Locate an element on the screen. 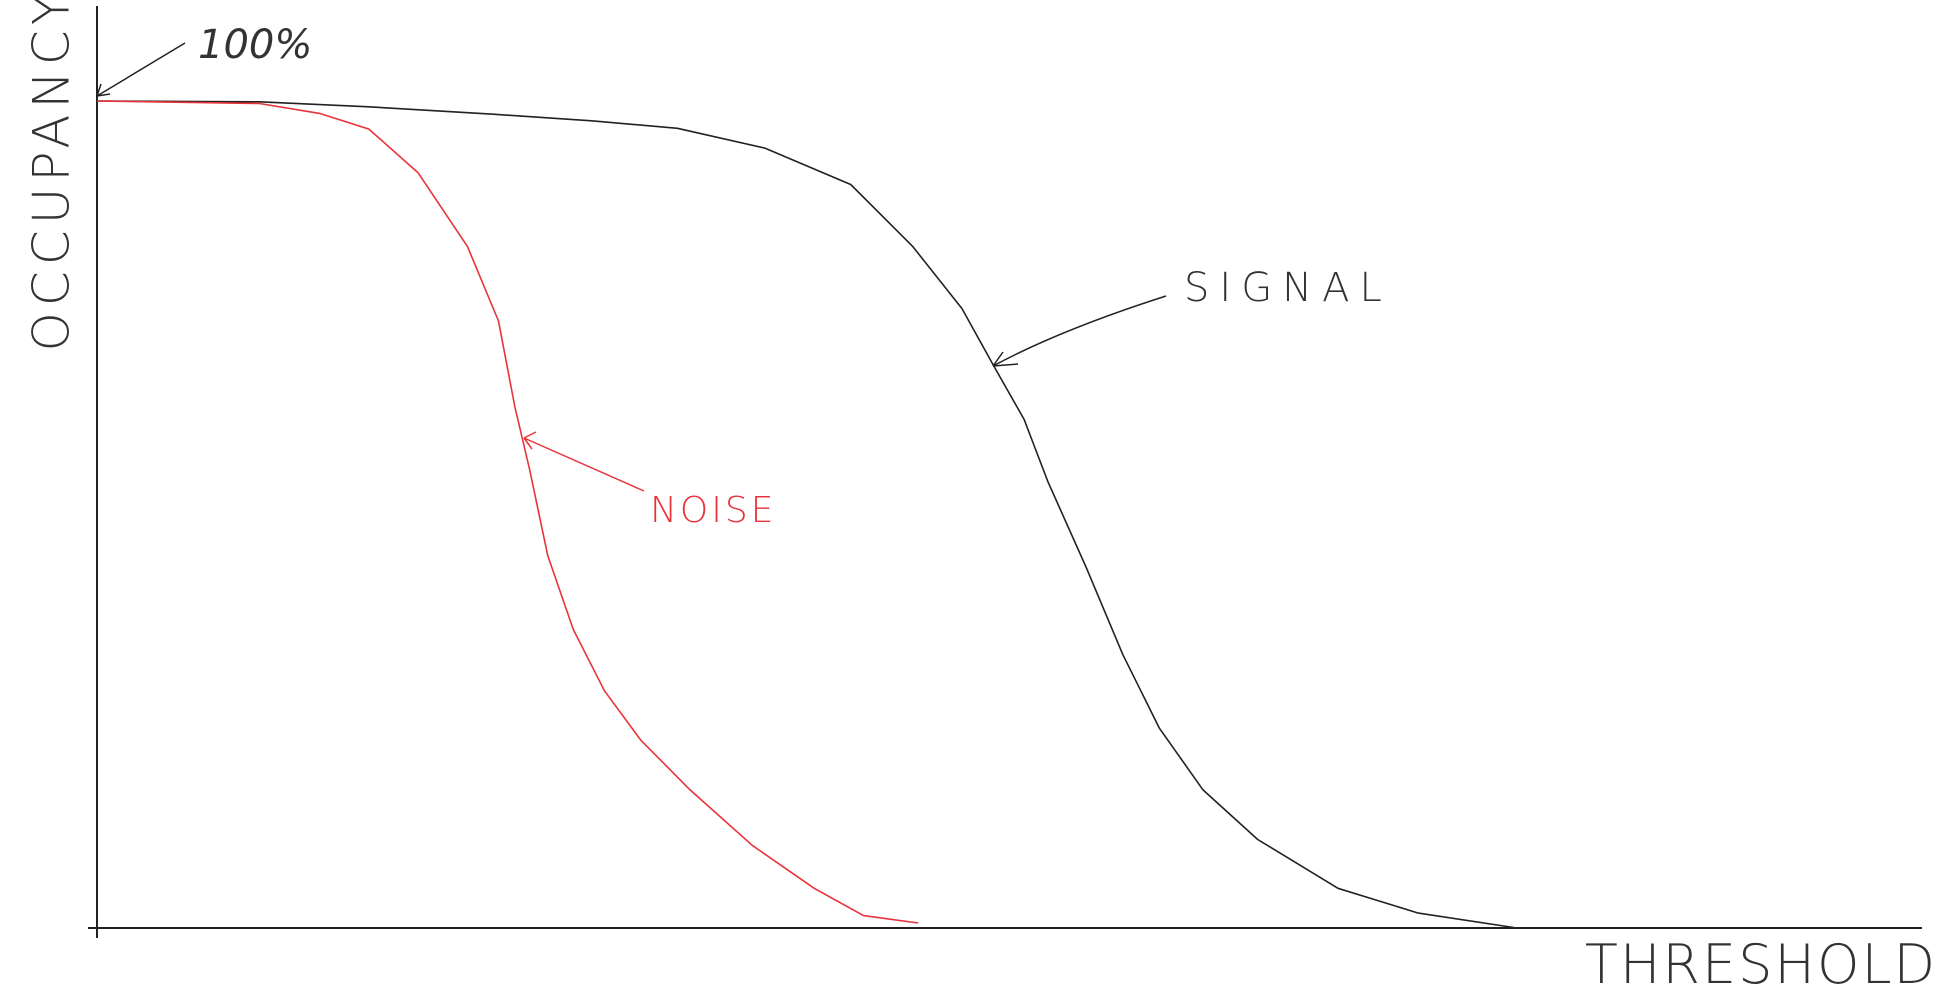  noise-label: NOISE is located at coordinates (713, 510).